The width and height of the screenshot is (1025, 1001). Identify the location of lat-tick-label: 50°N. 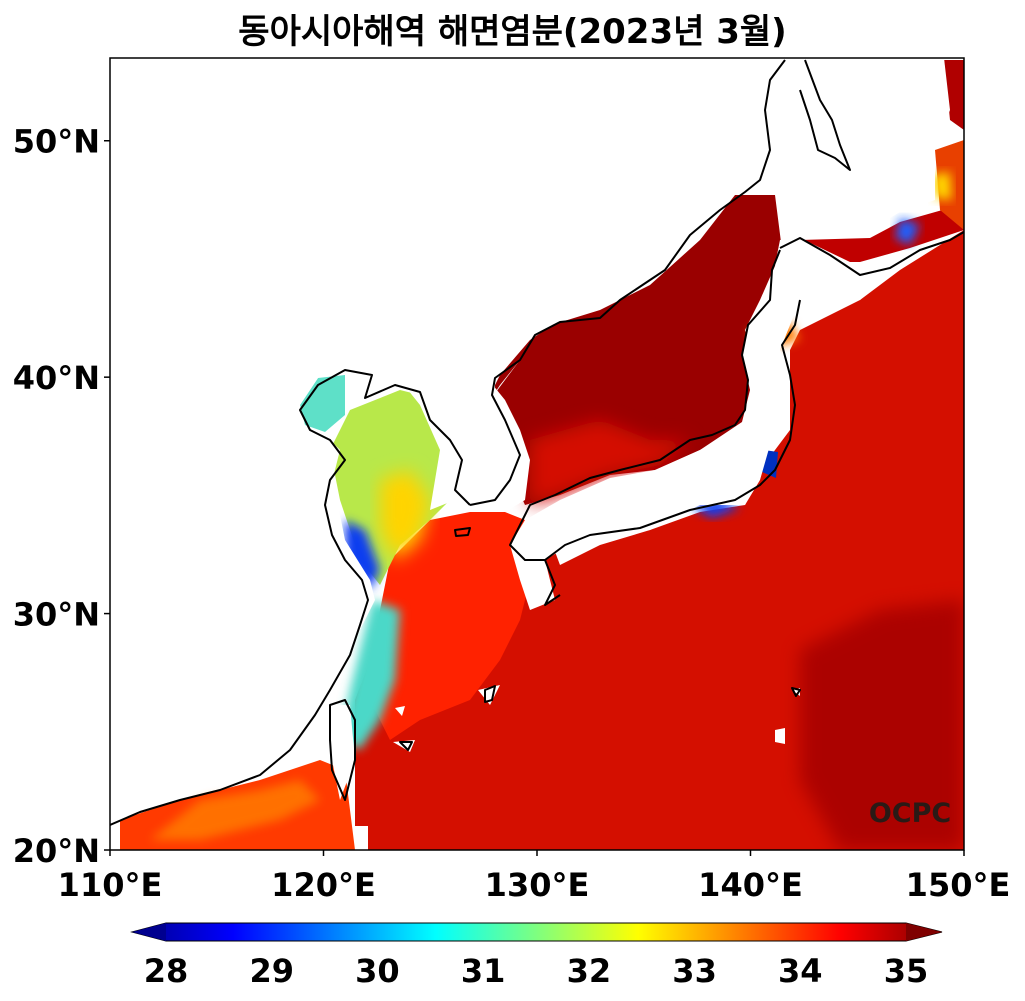
(56, 142).